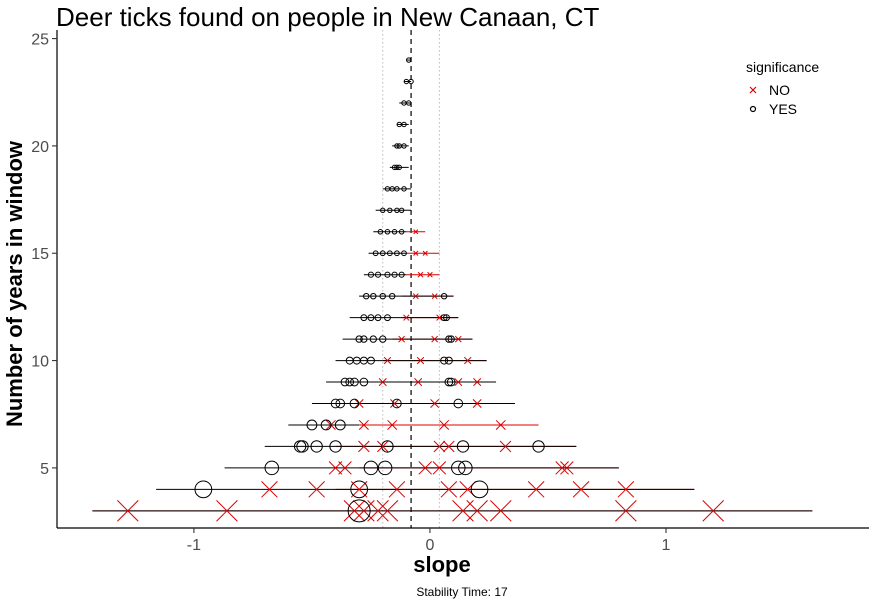 This screenshot has height=604, width=876. What do you see at coordinates (40, 254) in the screenshot?
I see `y-tick-label: 15` at bounding box center [40, 254].